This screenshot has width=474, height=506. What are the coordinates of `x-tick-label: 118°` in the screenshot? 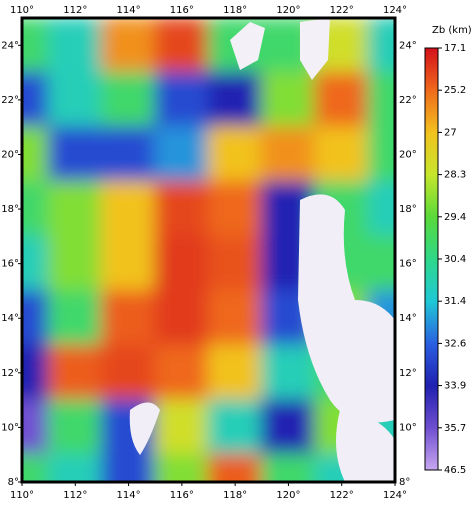 It's located at (235, 495).